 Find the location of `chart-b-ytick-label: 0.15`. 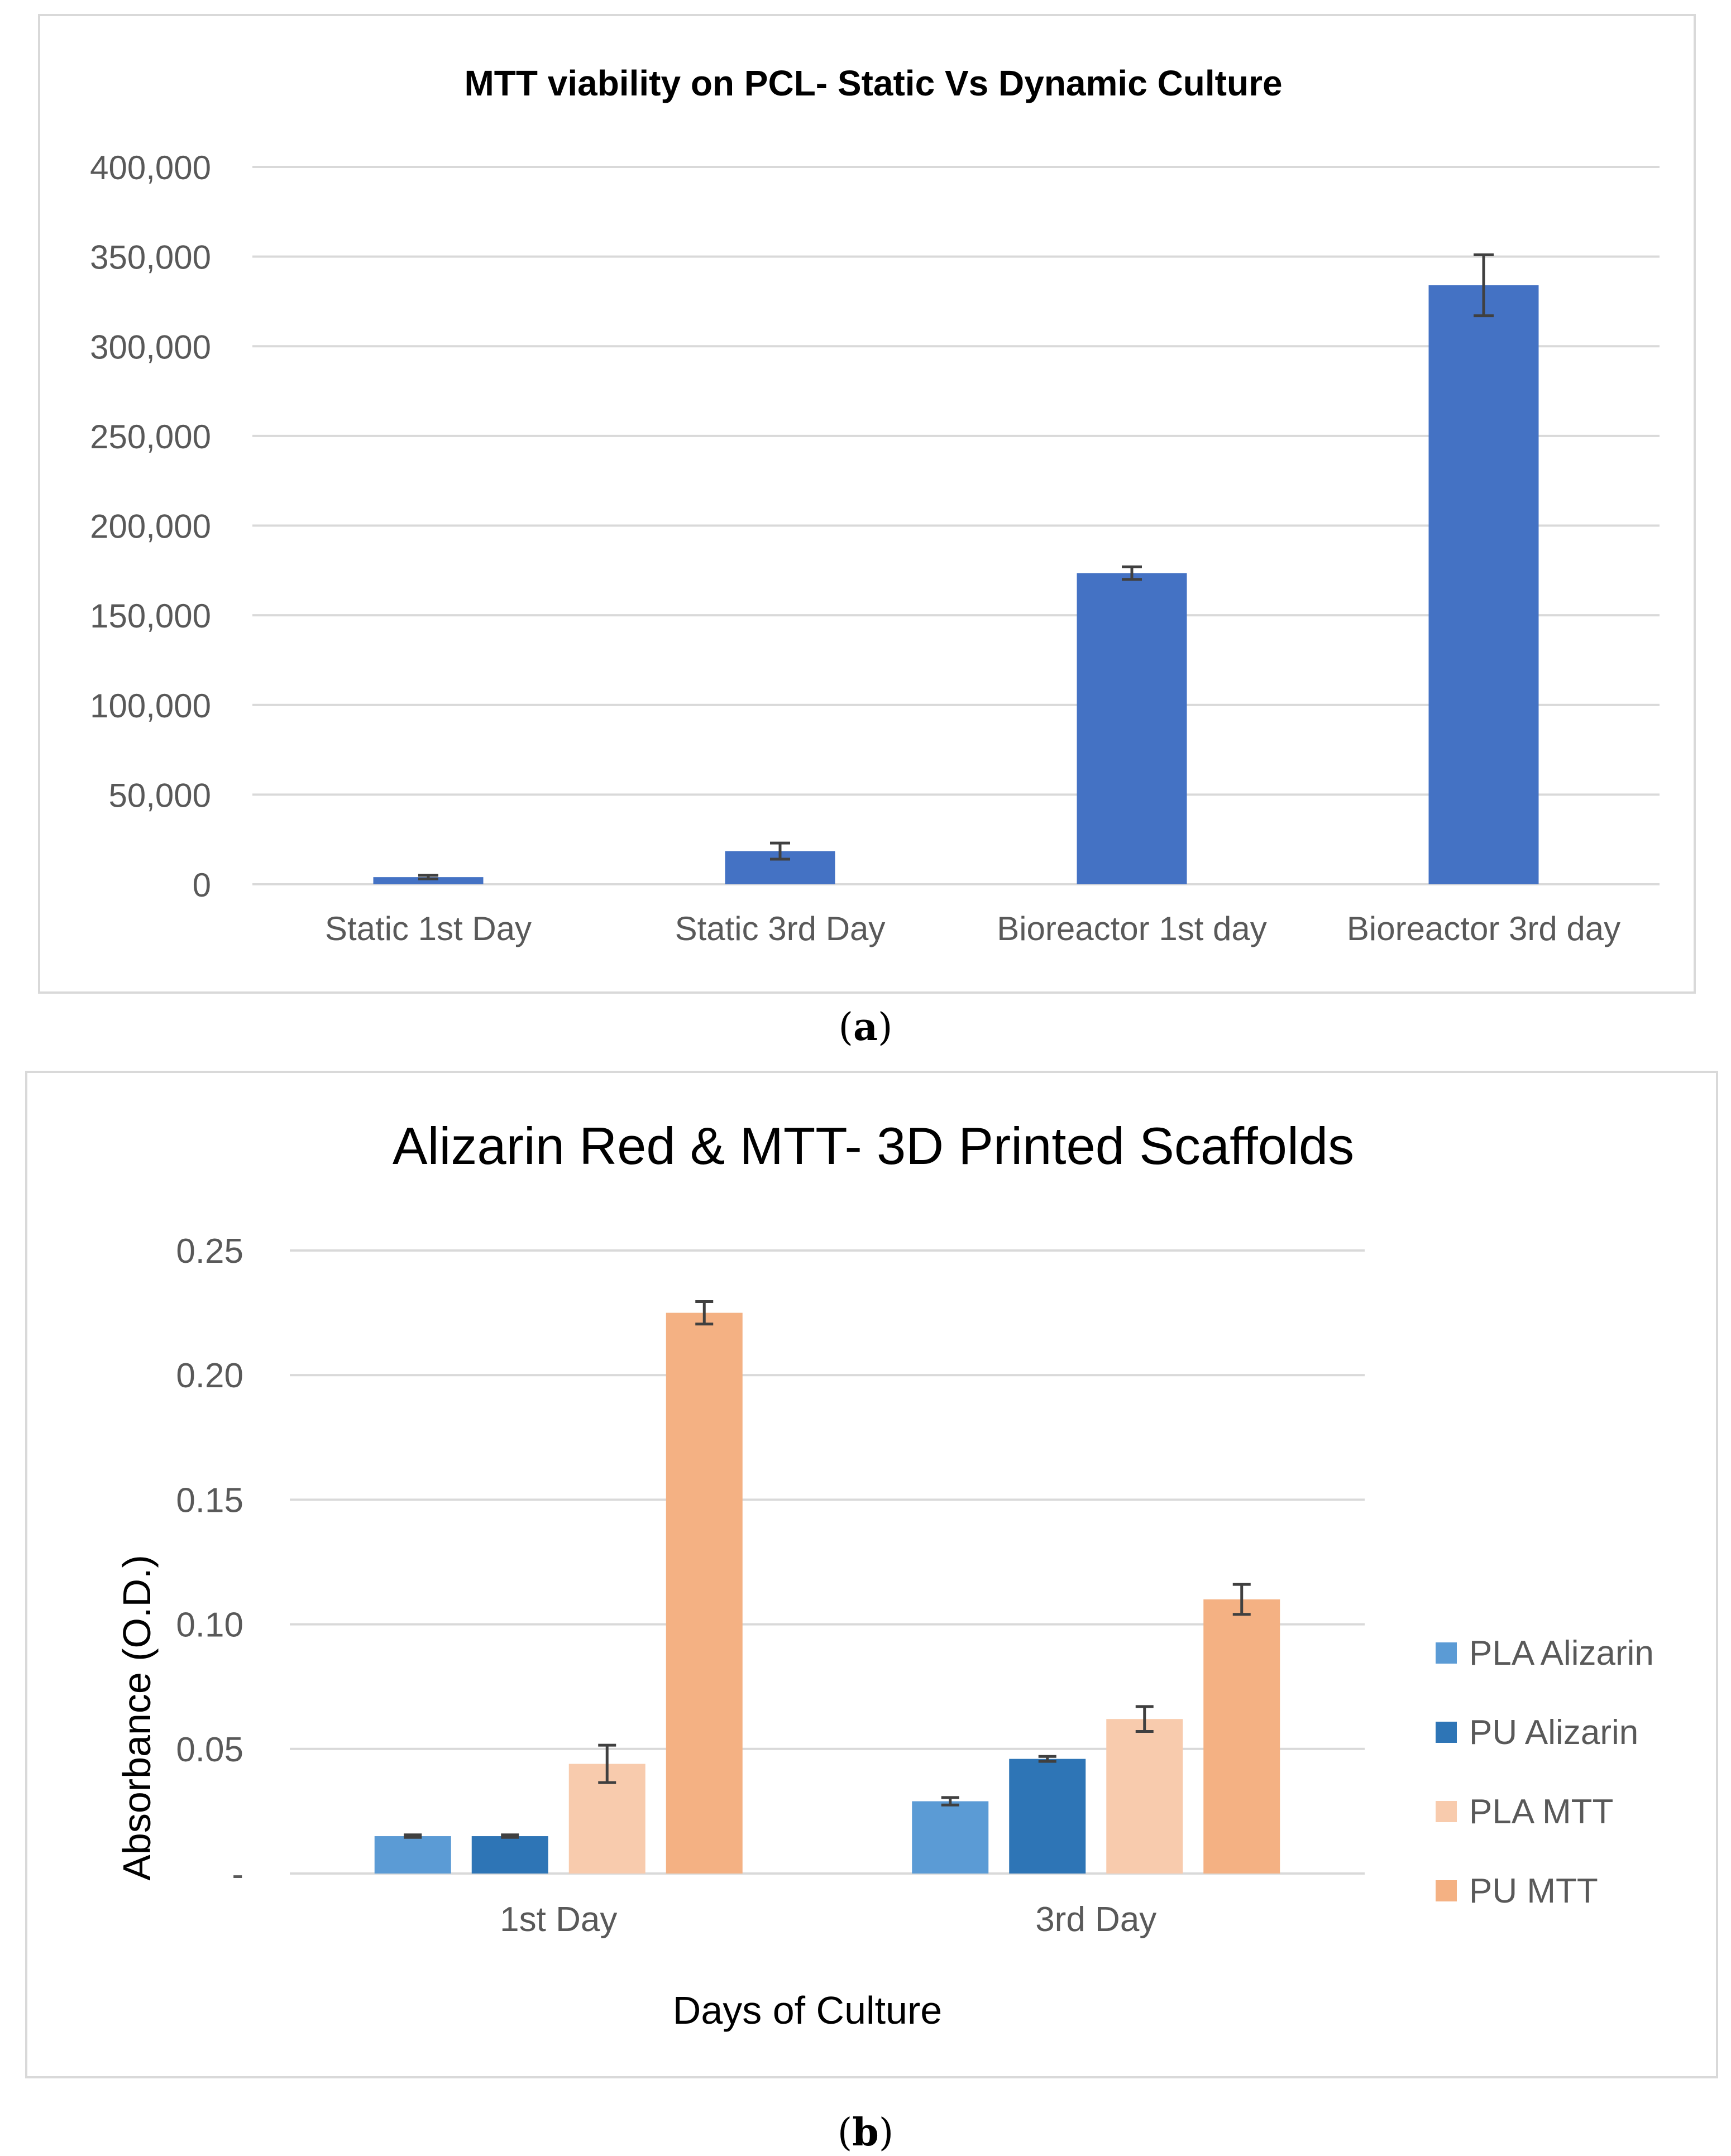

chart-b-ytick-label: 0.15 is located at coordinates (209, 1500).